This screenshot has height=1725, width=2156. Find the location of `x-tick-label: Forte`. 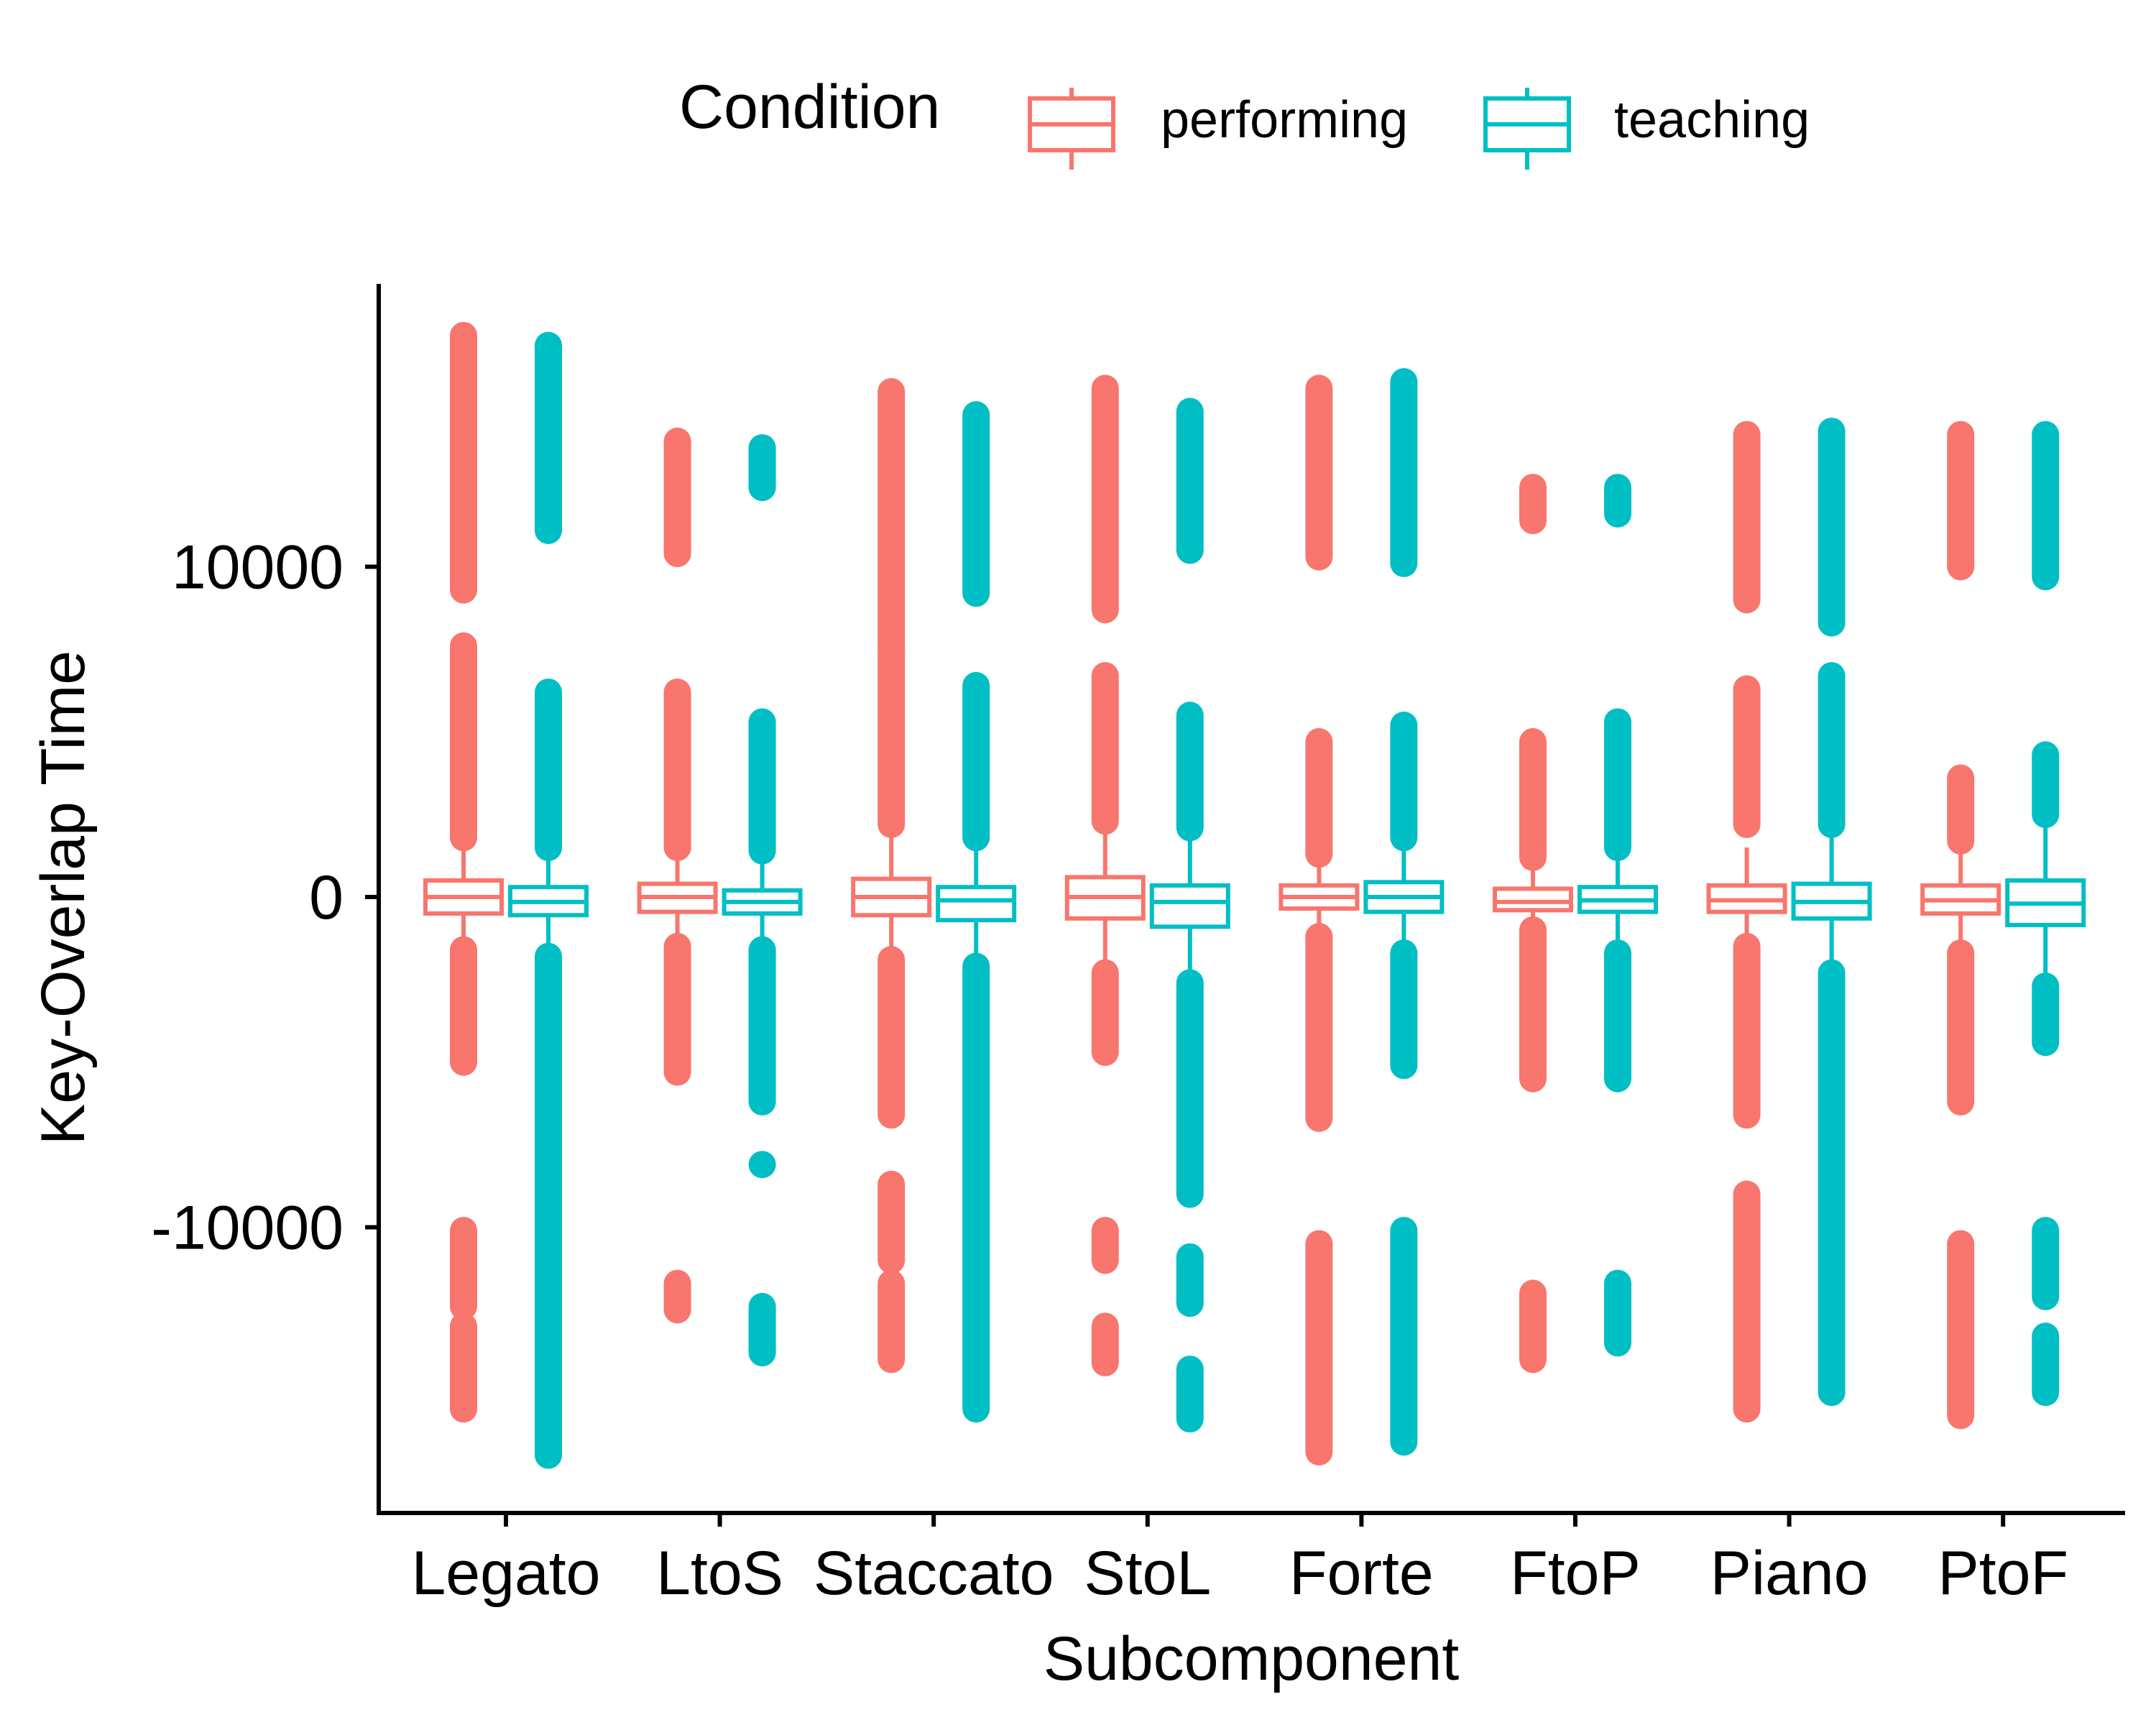

x-tick-label: Forte is located at coordinates (1362, 1573).